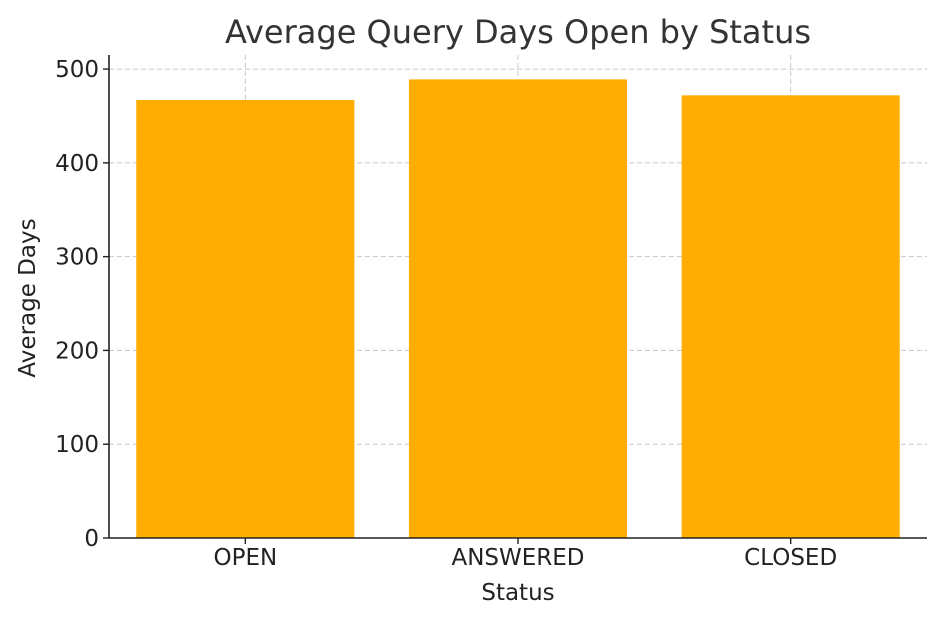 The width and height of the screenshot is (943, 623). Describe the element at coordinates (77, 258) in the screenshot. I see `y-tick-label: 300` at that location.